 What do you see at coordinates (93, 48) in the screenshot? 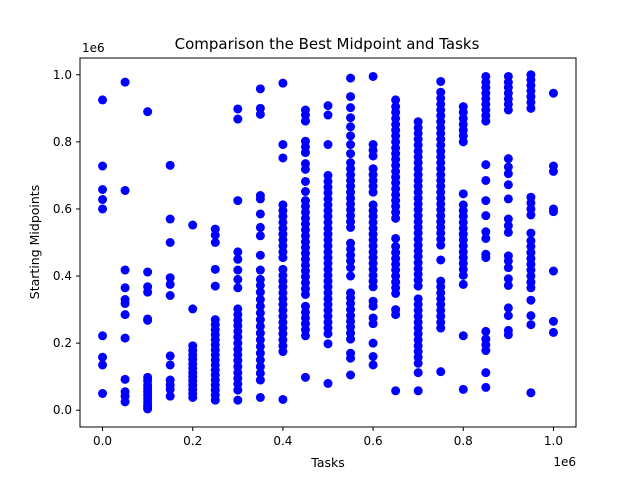
I see `y-offset-label: 1e6` at bounding box center [93, 48].